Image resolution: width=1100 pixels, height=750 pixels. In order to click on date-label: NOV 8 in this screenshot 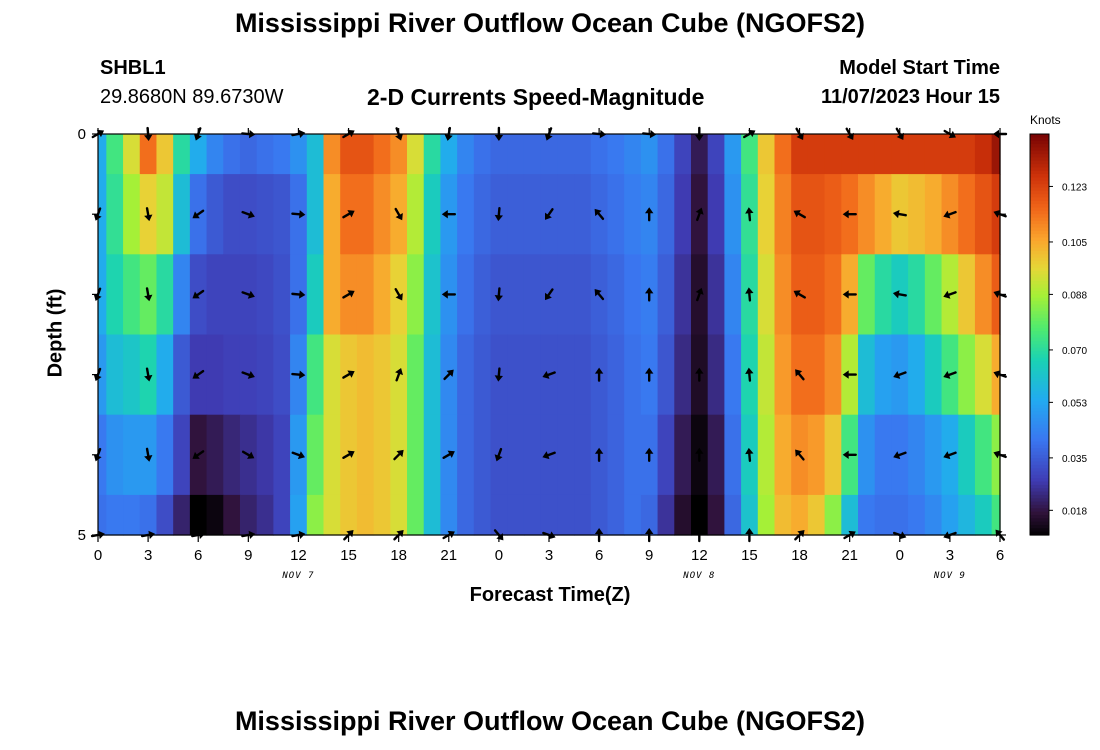, I will do `click(698, 576)`.